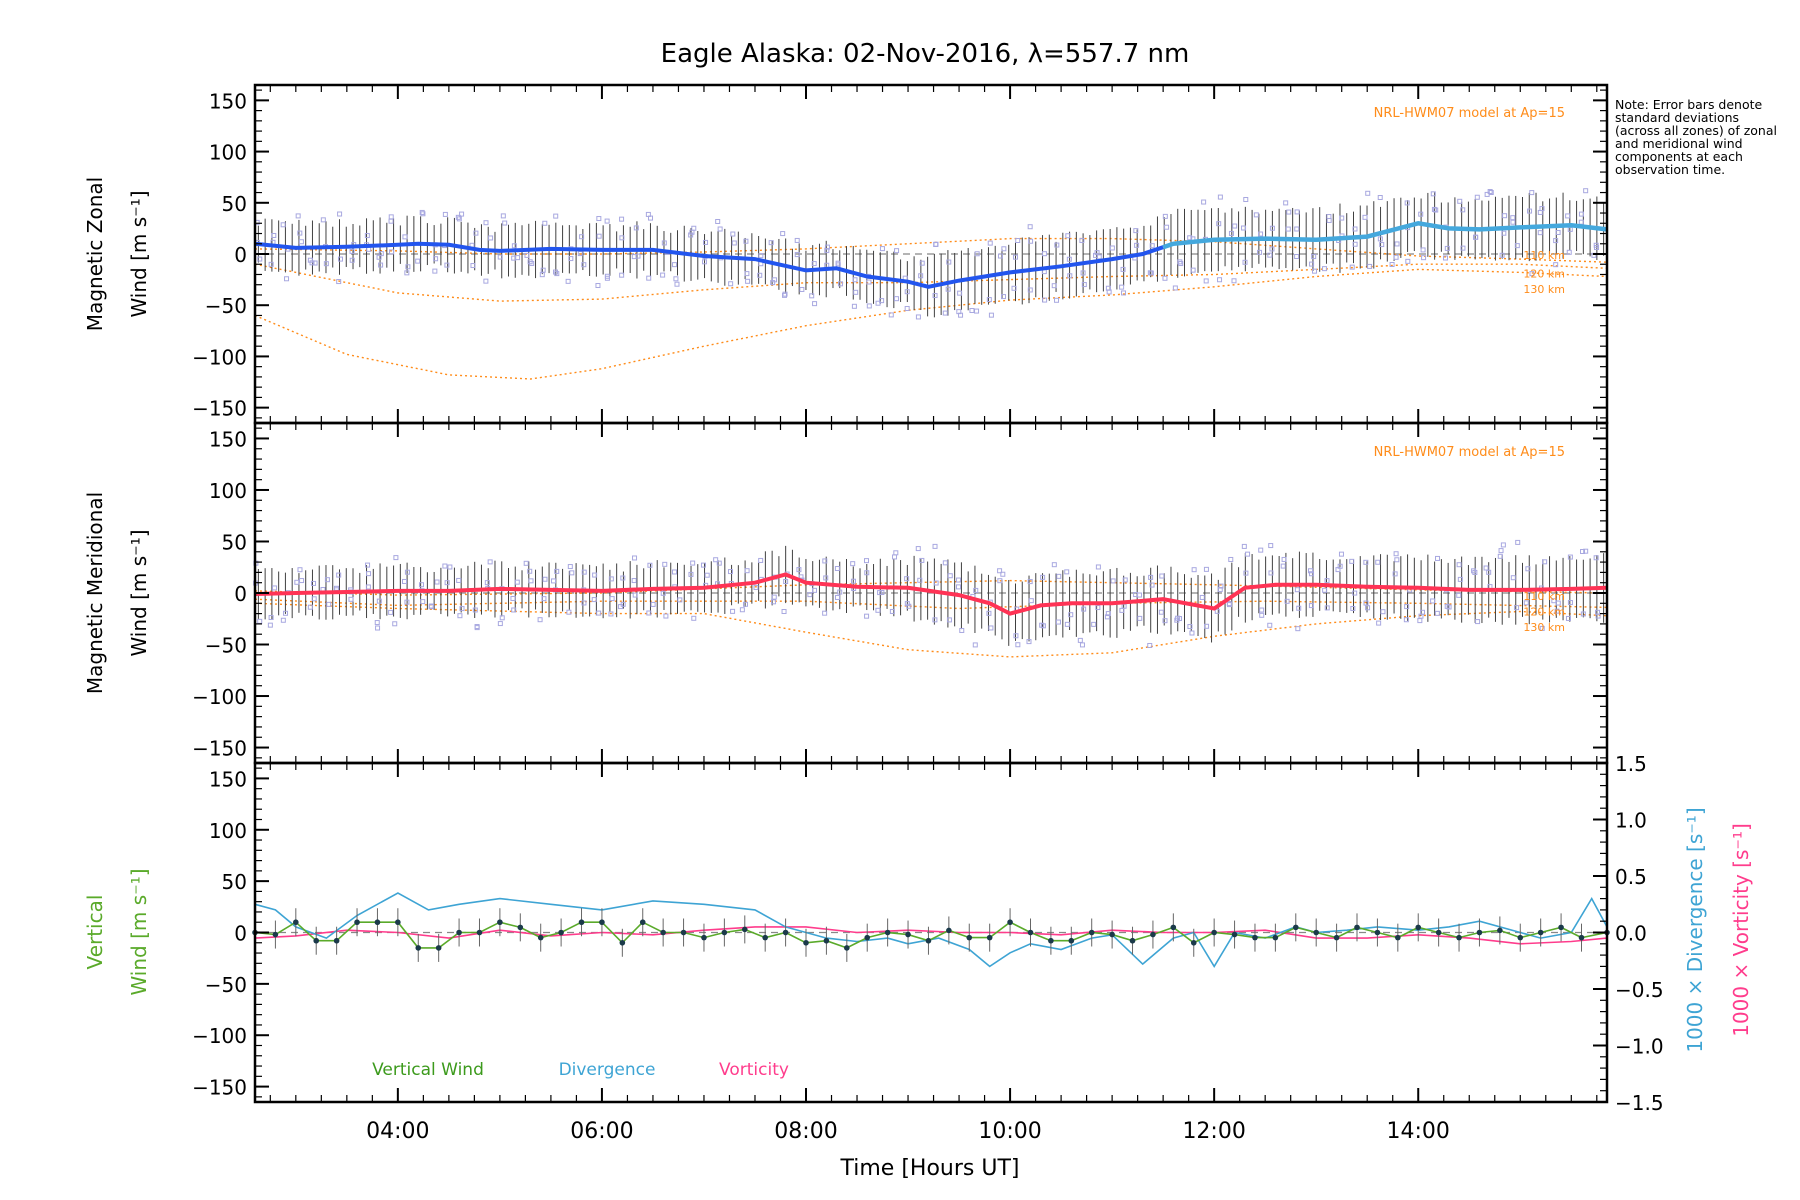 This screenshot has height=1200, width=1800. What do you see at coordinates (1544, 273) in the screenshot?
I see `zonal-altitude-label: 120 km` at bounding box center [1544, 273].